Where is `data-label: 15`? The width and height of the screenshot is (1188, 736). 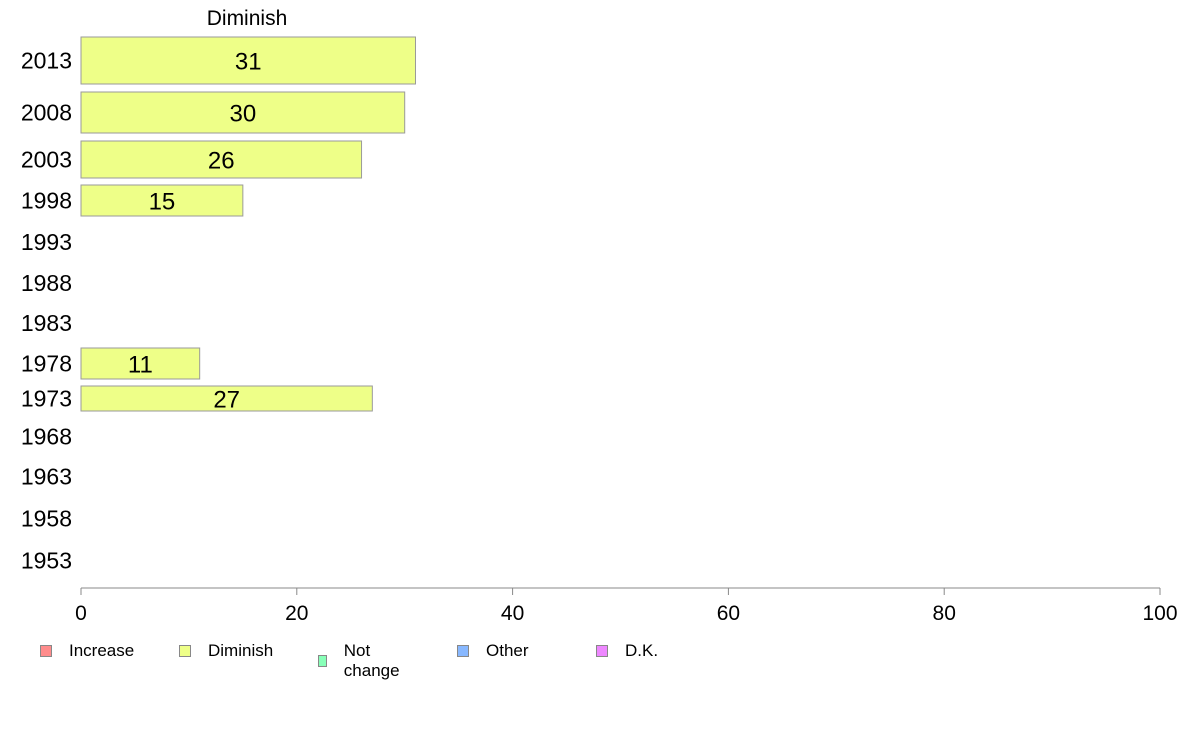 data-label: 15 is located at coordinates (162, 202).